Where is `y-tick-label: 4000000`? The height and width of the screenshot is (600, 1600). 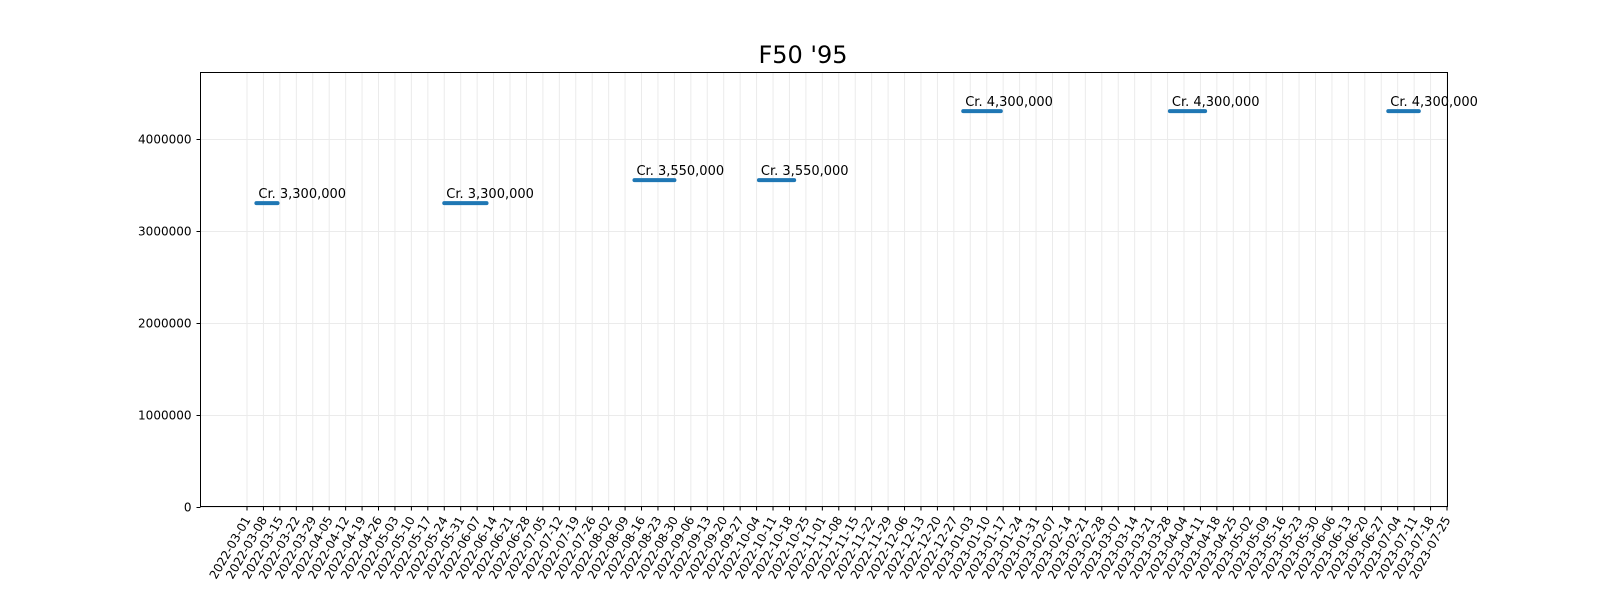
y-tick-label: 4000000 is located at coordinates (164, 140).